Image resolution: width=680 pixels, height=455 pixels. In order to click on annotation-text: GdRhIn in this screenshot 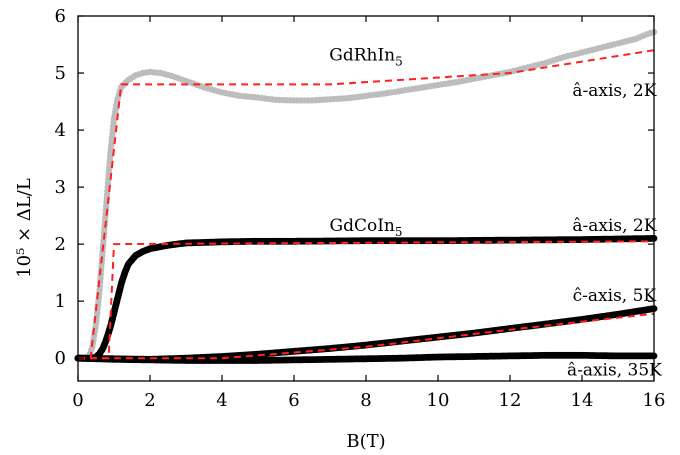, I will do `click(362, 55)`.